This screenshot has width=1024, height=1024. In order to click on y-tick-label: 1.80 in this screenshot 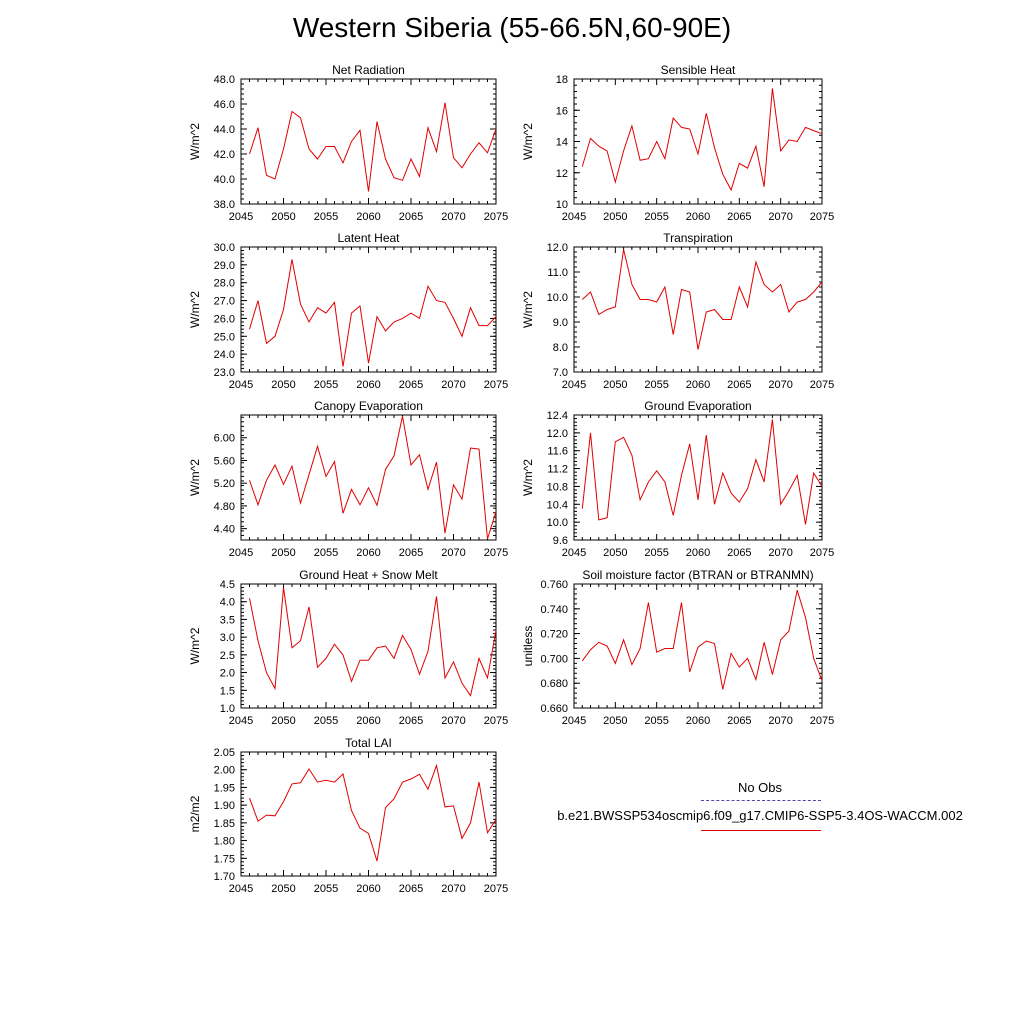, I will do `click(224, 842)`.